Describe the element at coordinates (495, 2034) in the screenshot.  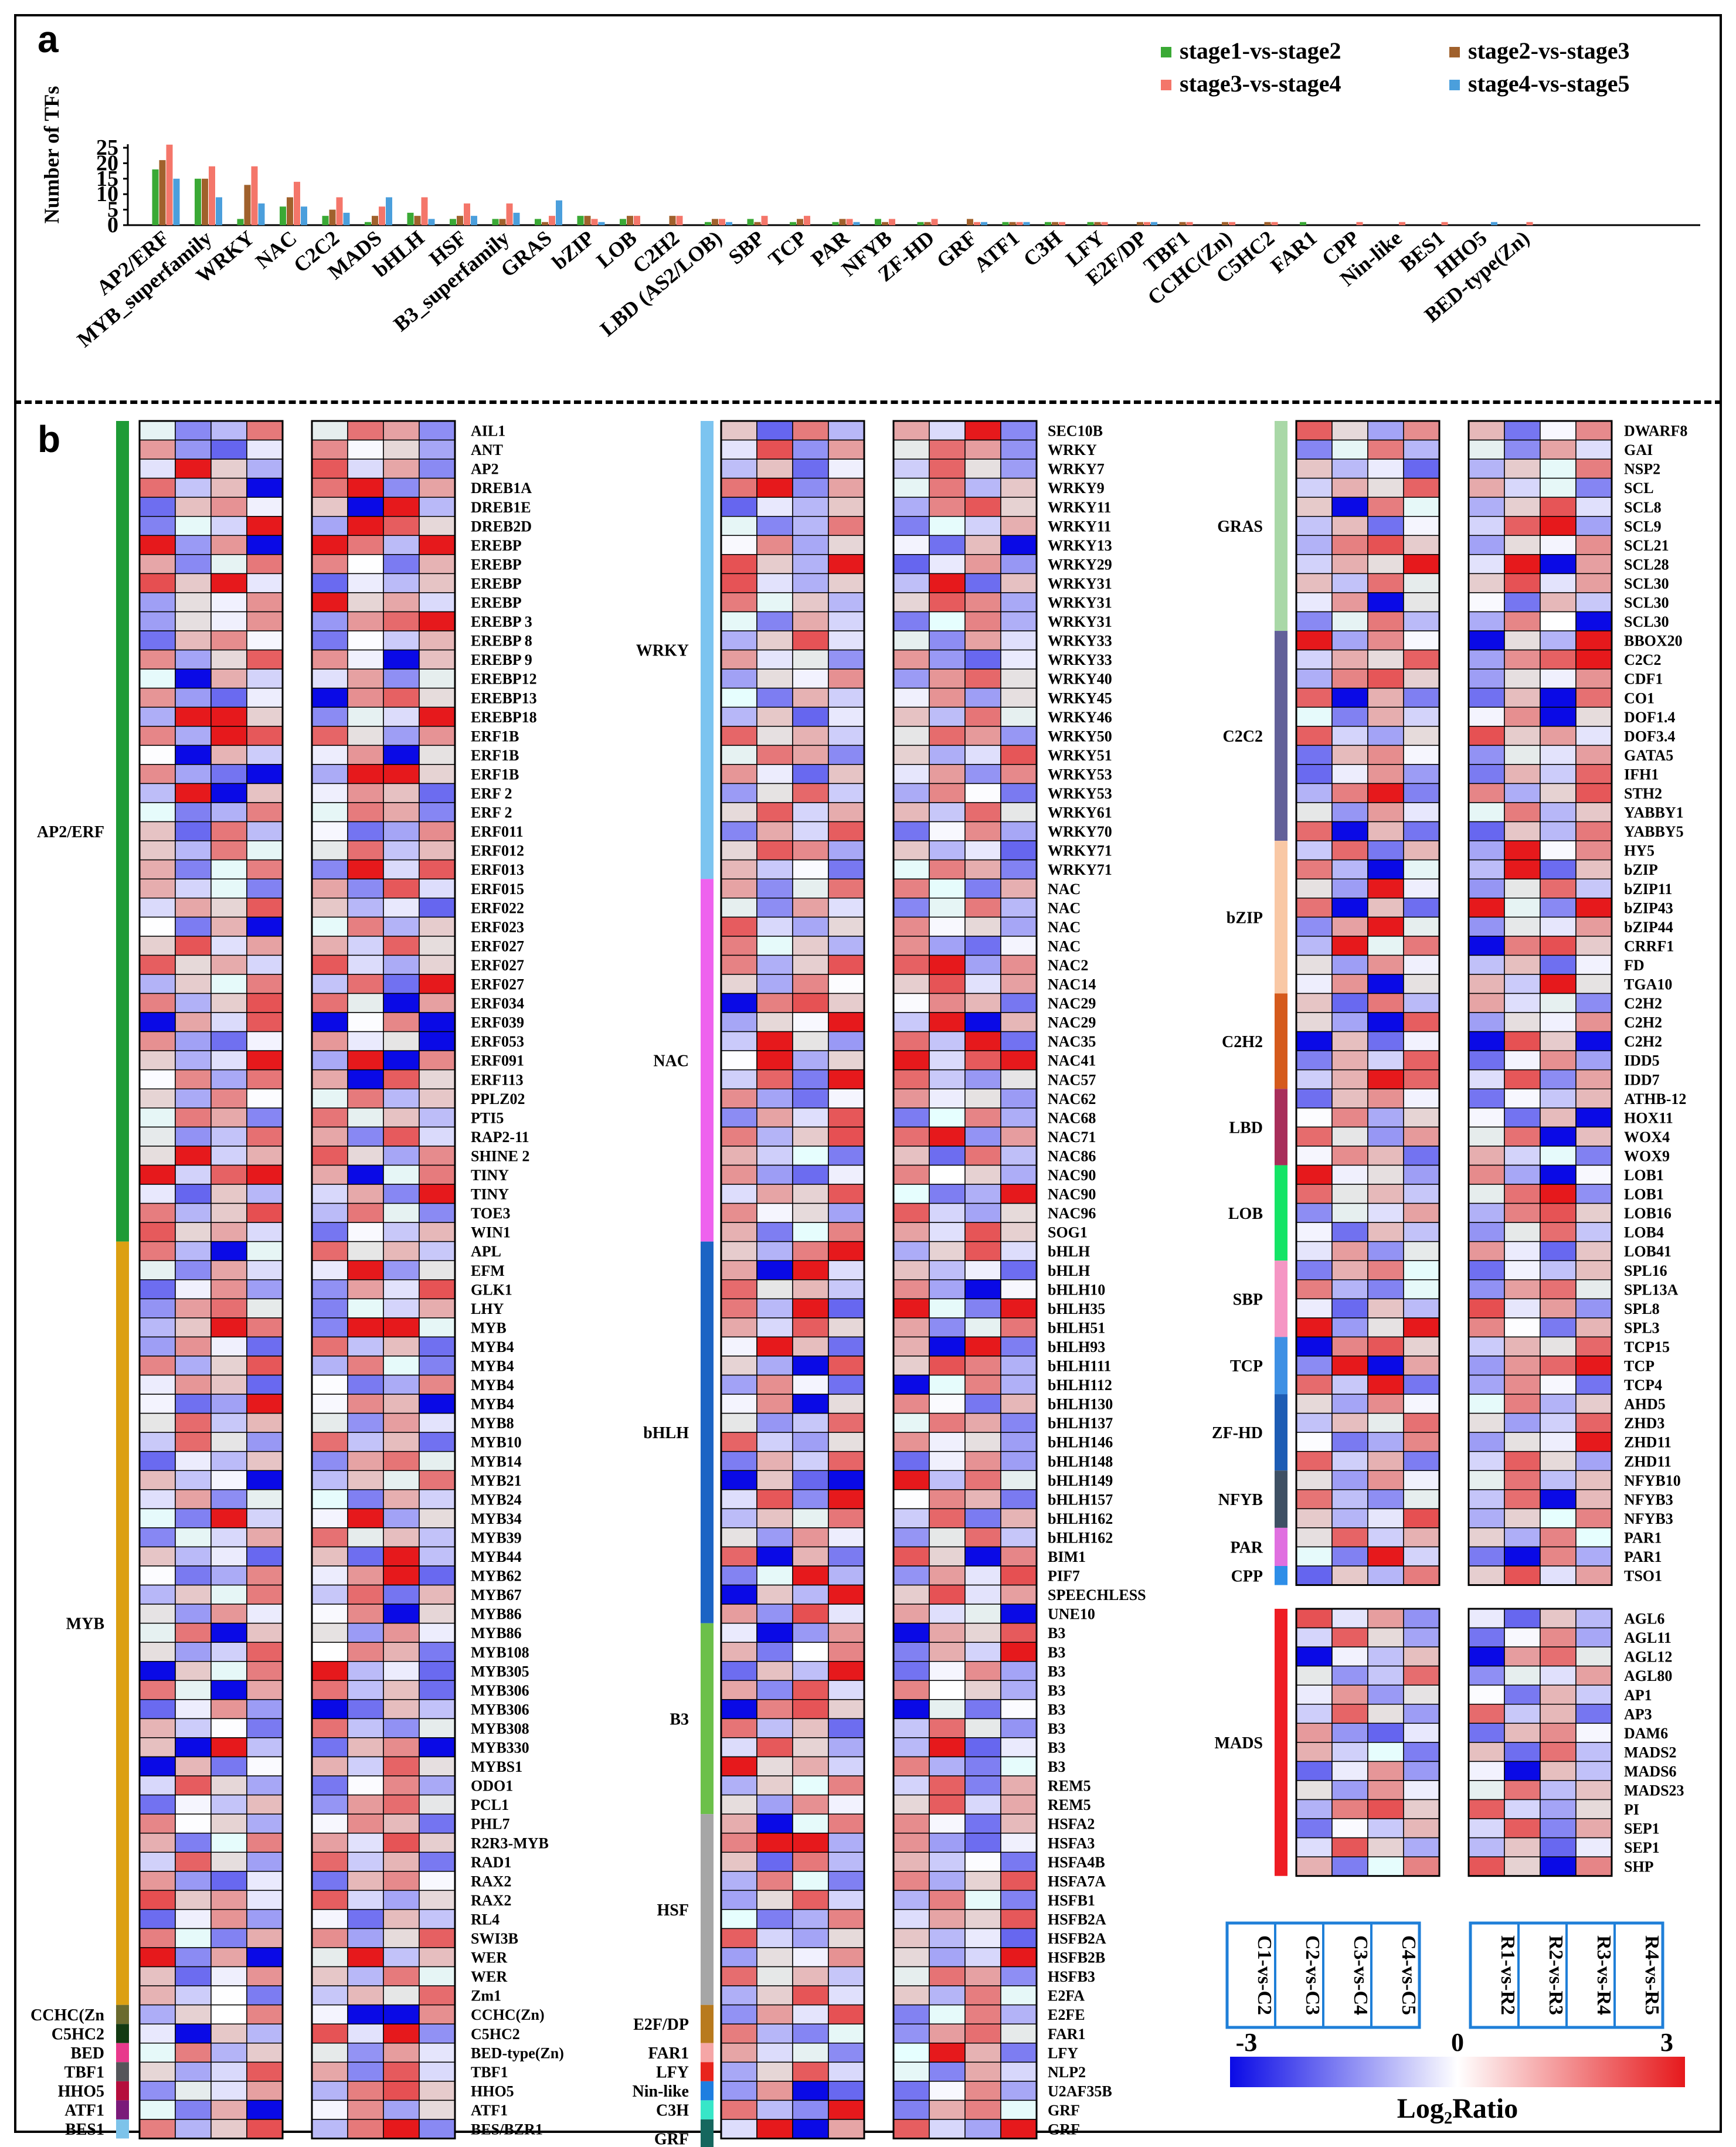
I see `gene-label: C5HC2` at that location.